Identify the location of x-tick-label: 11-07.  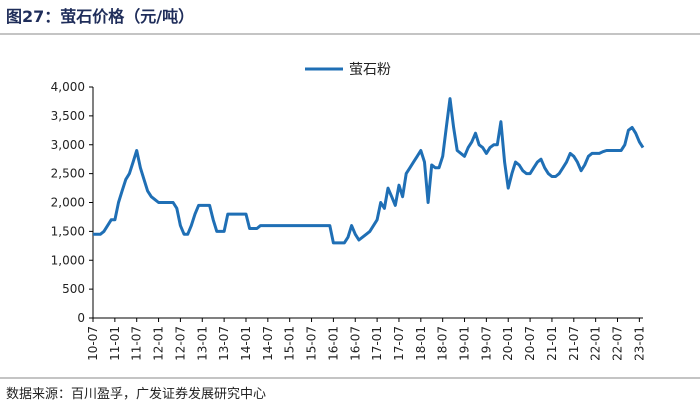
(137, 343).